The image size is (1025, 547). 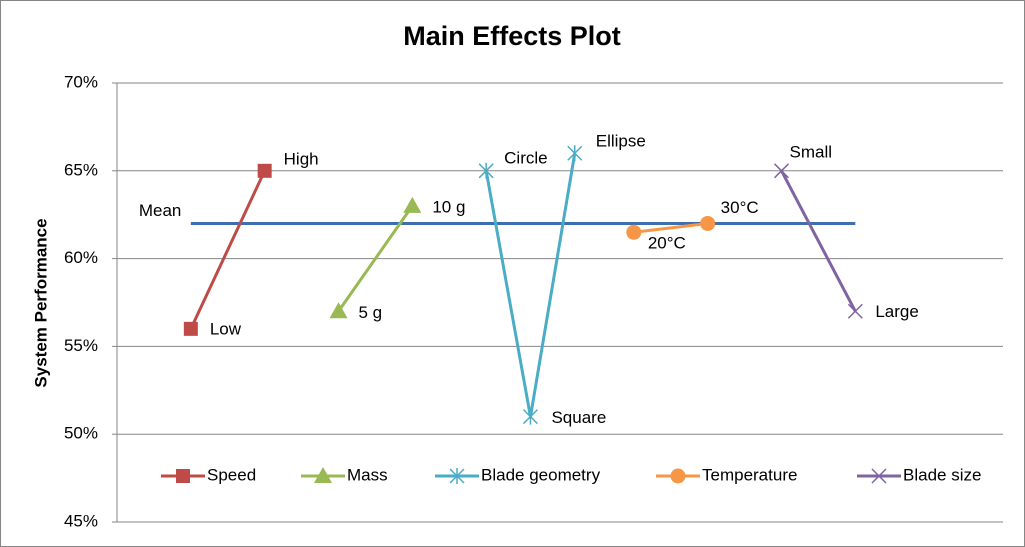 What do you see at coordinates (367, 474) in the screenshot?
I see `legend-label: Mass` at bounding box center [367, 474].